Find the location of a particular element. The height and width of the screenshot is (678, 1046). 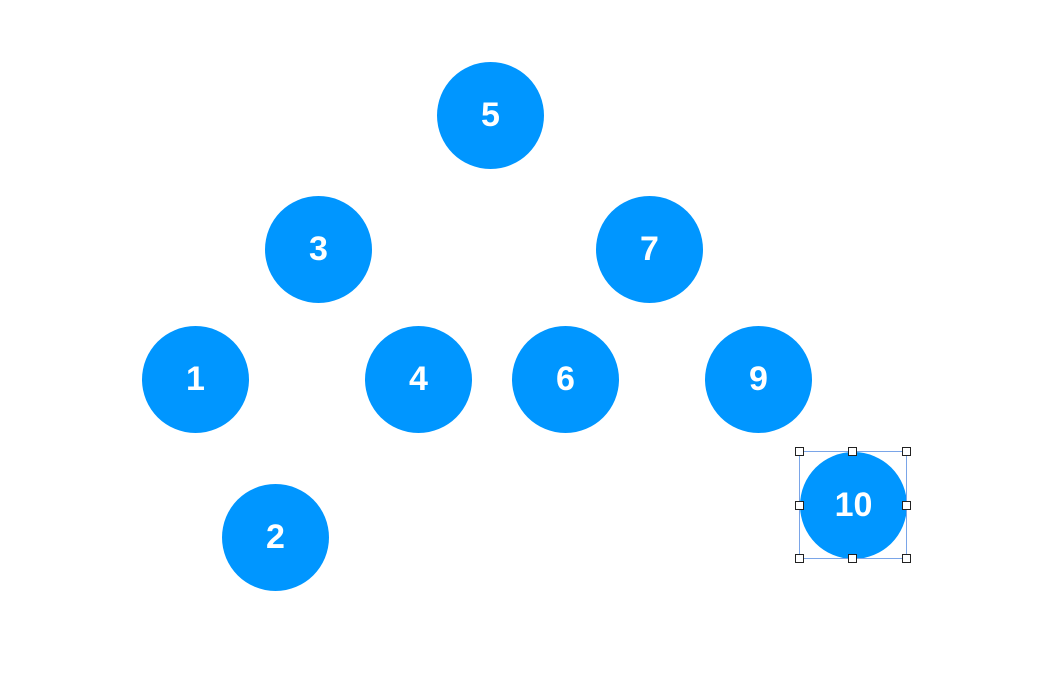

node-7: 7 is located at coordinates (649, 249).